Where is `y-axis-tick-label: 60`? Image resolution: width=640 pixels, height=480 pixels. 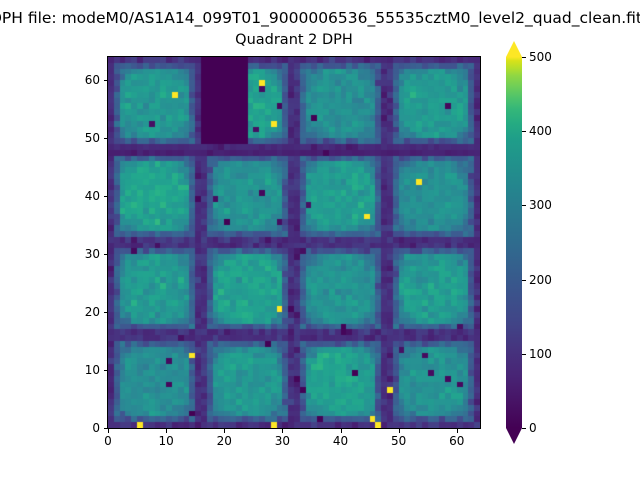 y-axis-tick-label: 60 is located at coordinates (92, 80).